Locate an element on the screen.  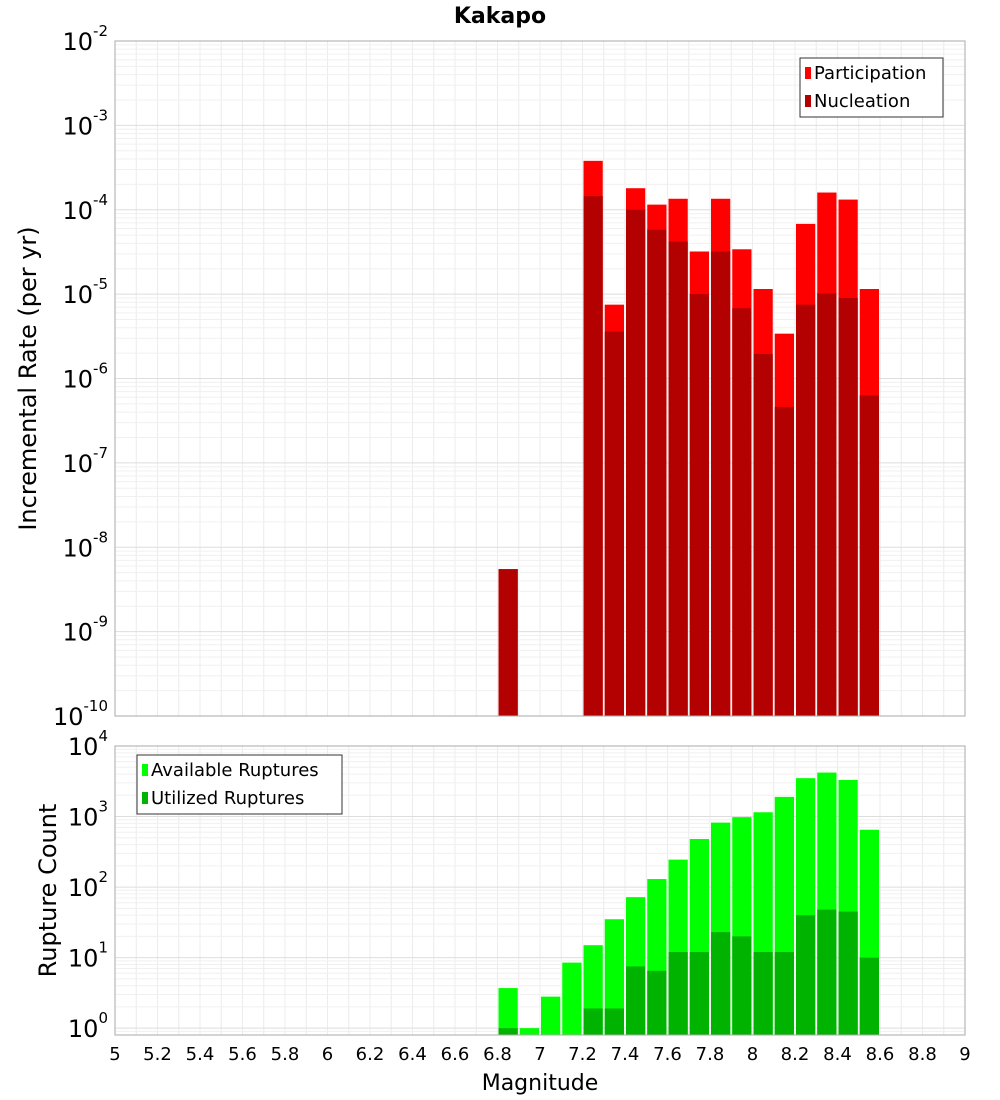
rupture-y-axis-label: Rupture Count is located at coordinates (48, 891).